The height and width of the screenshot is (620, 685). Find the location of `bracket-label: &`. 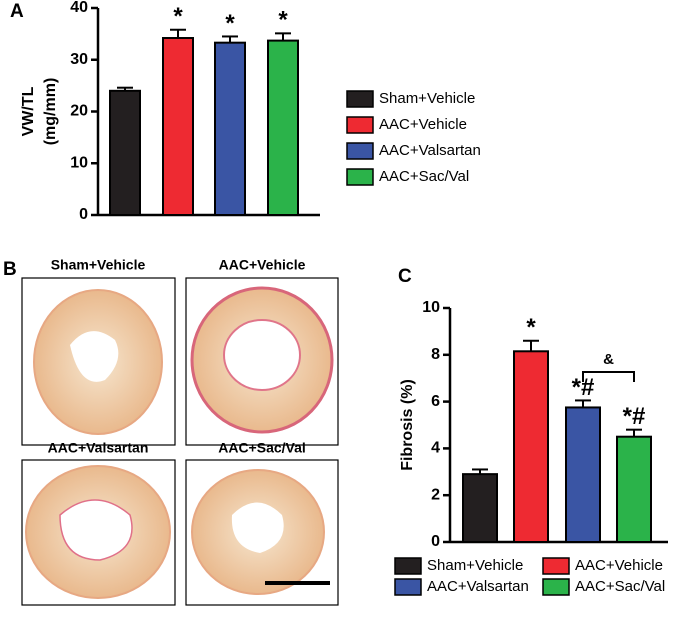

bracket-label: & is located at coordinates (608, 359).